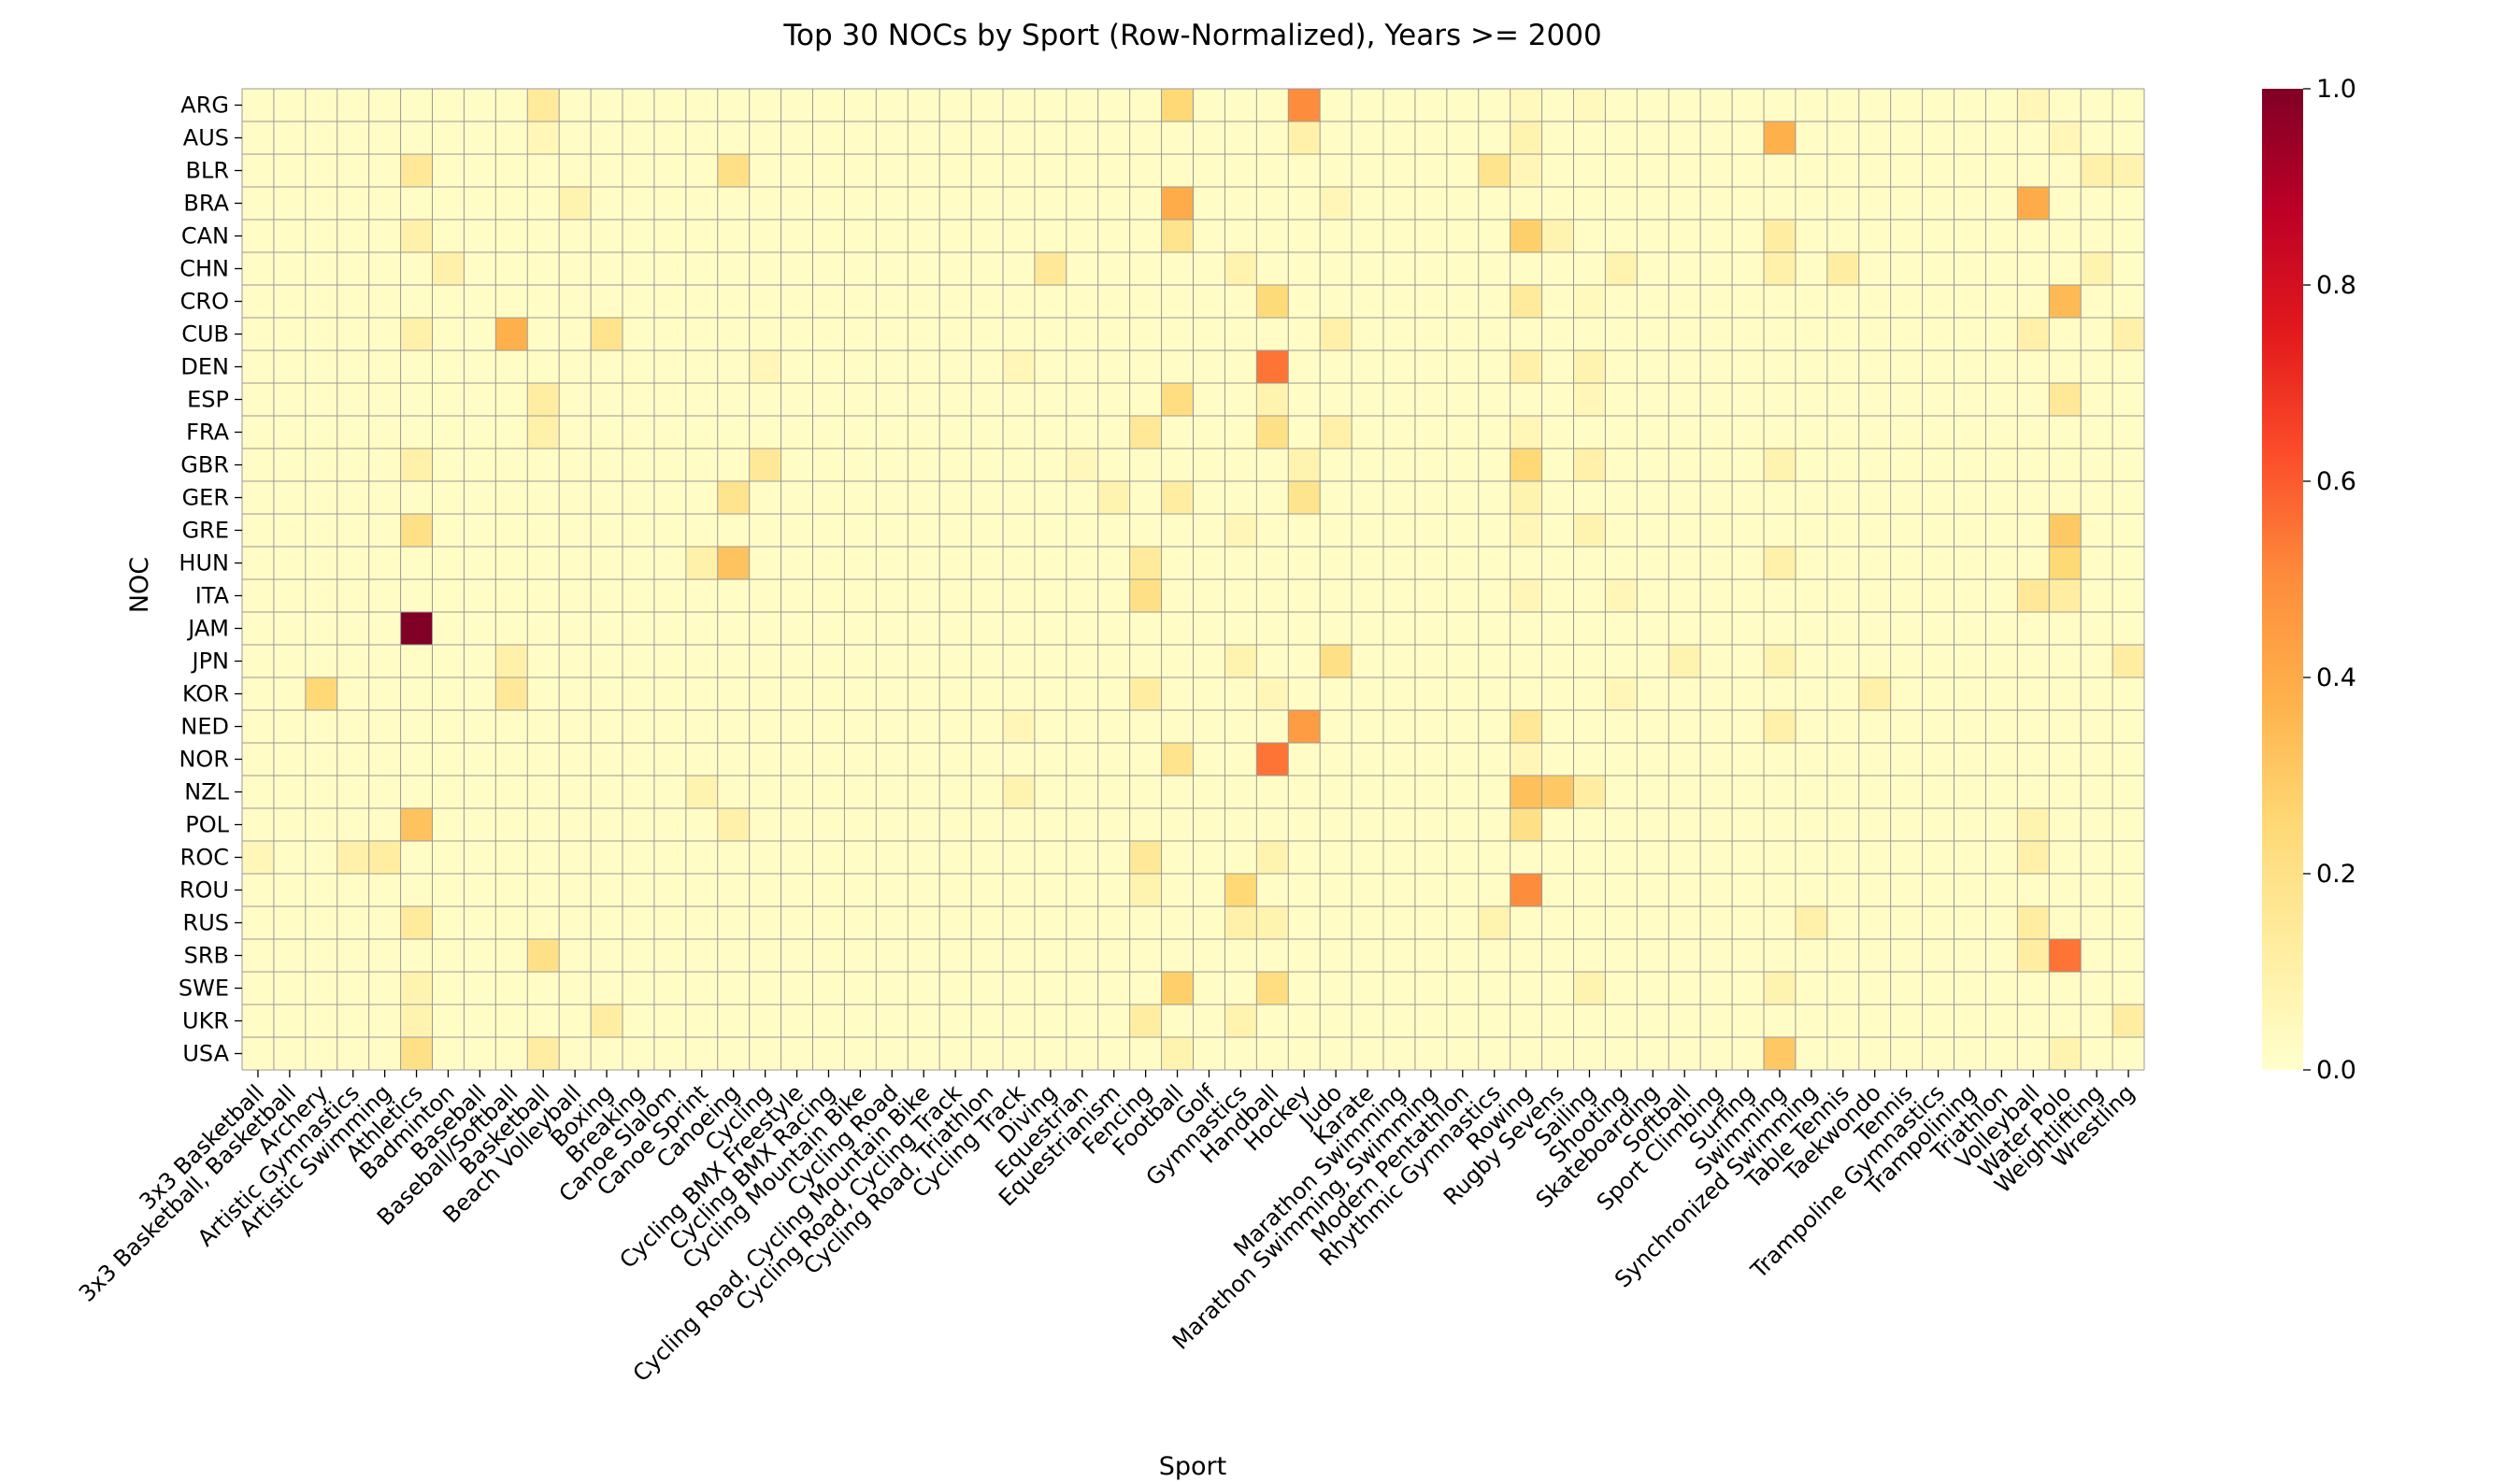  I want to click on y-tick-label: JAM, so click(207, 629).